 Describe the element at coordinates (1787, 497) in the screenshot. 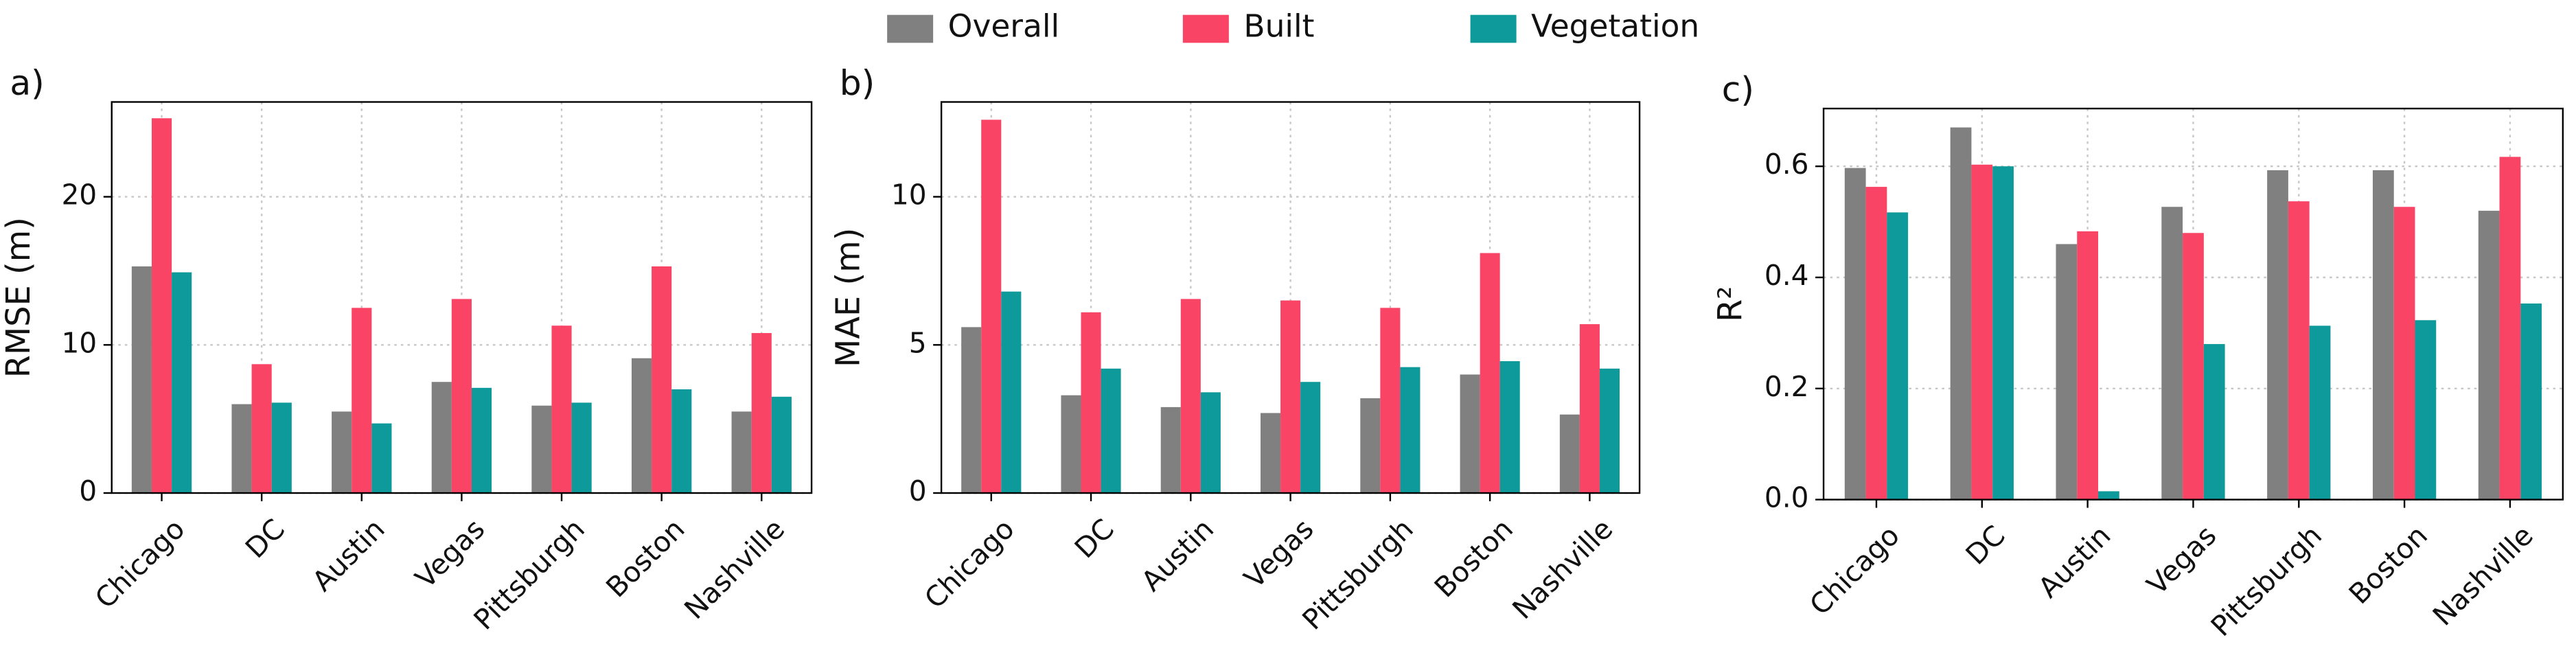

I see `y-tick-label: 0.0` at that location.